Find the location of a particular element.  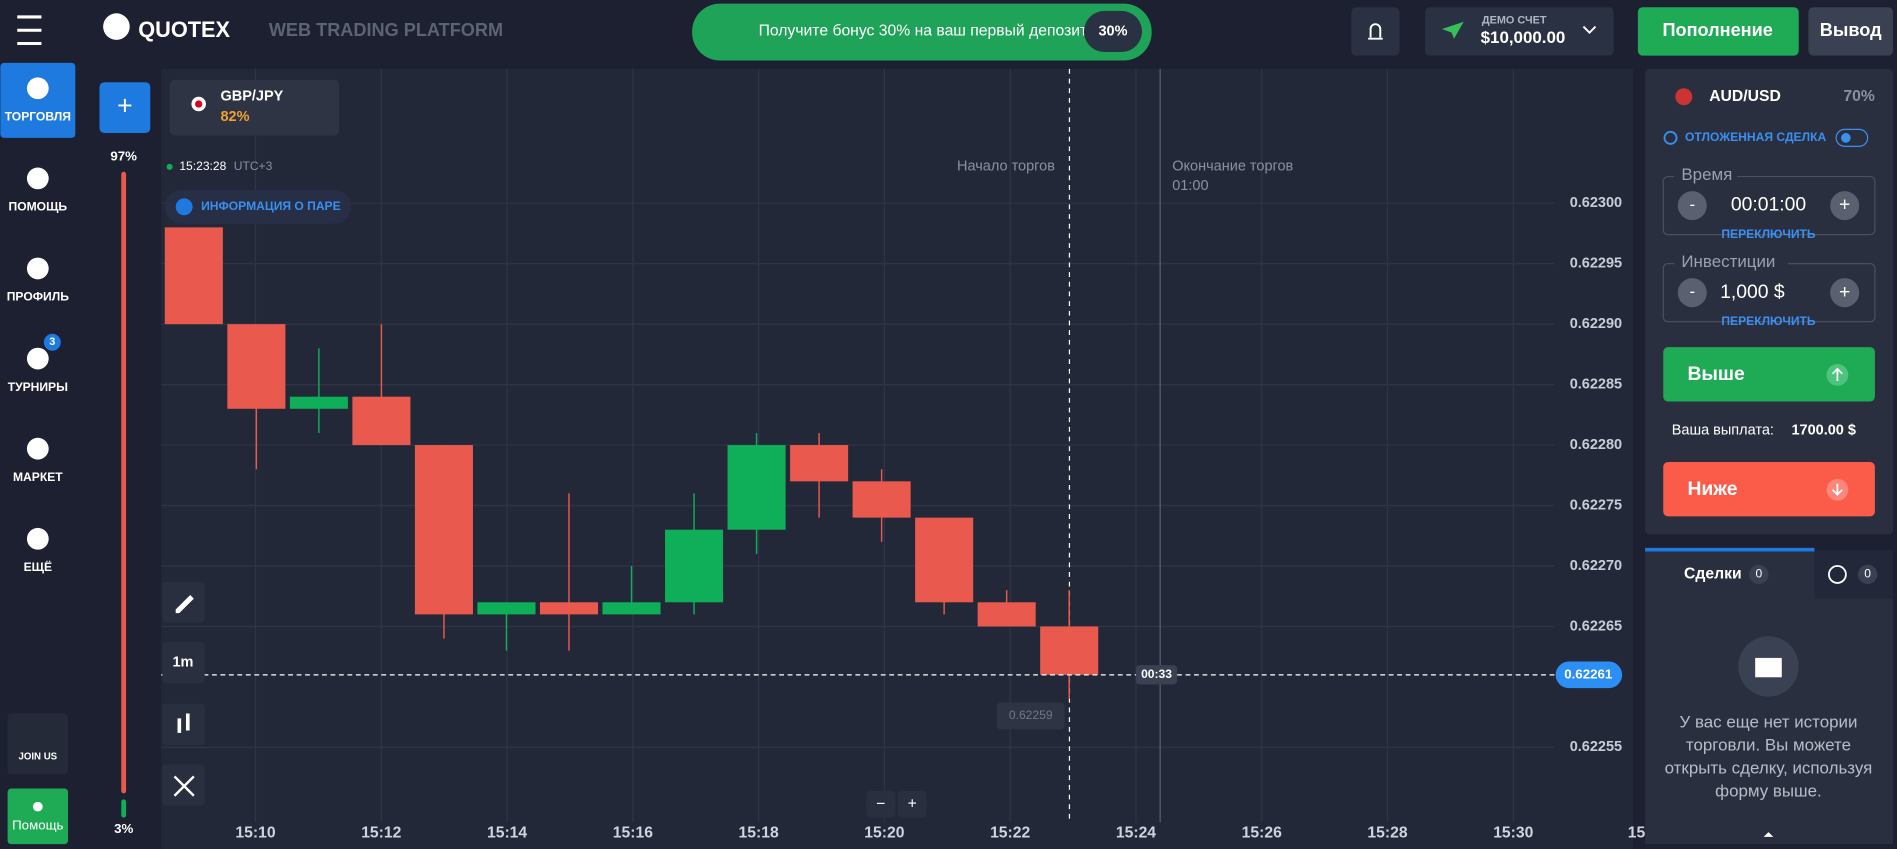

deposit-button is located at coordinates (1718, 31).